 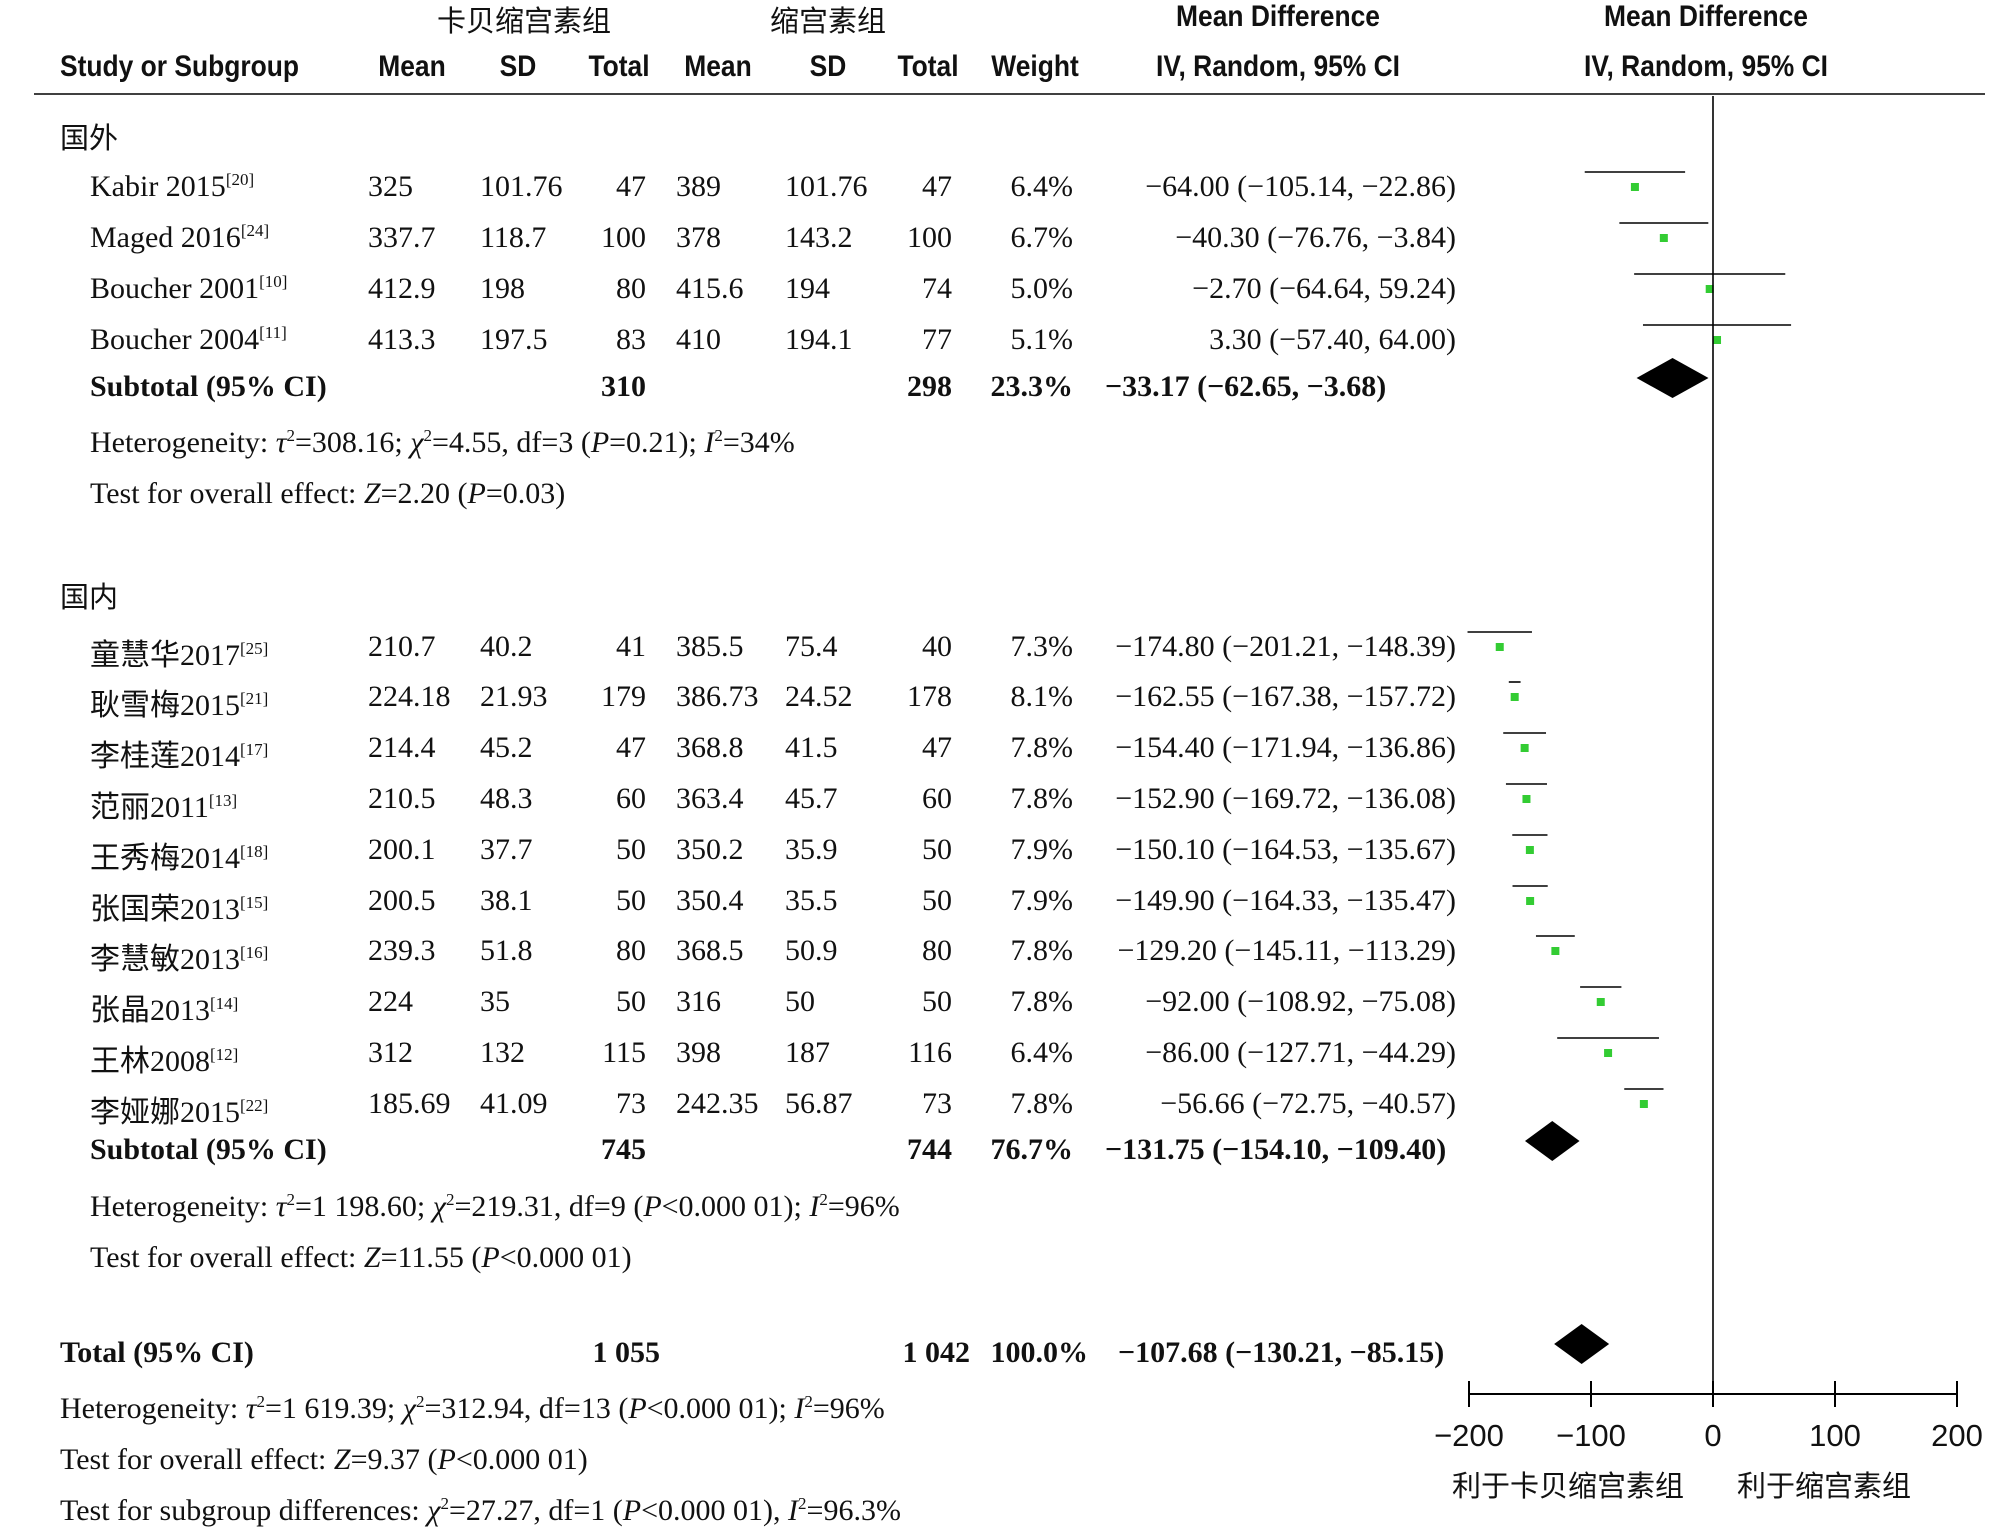 I want to click on study-row-4-point, so click(x=1499, y=647).